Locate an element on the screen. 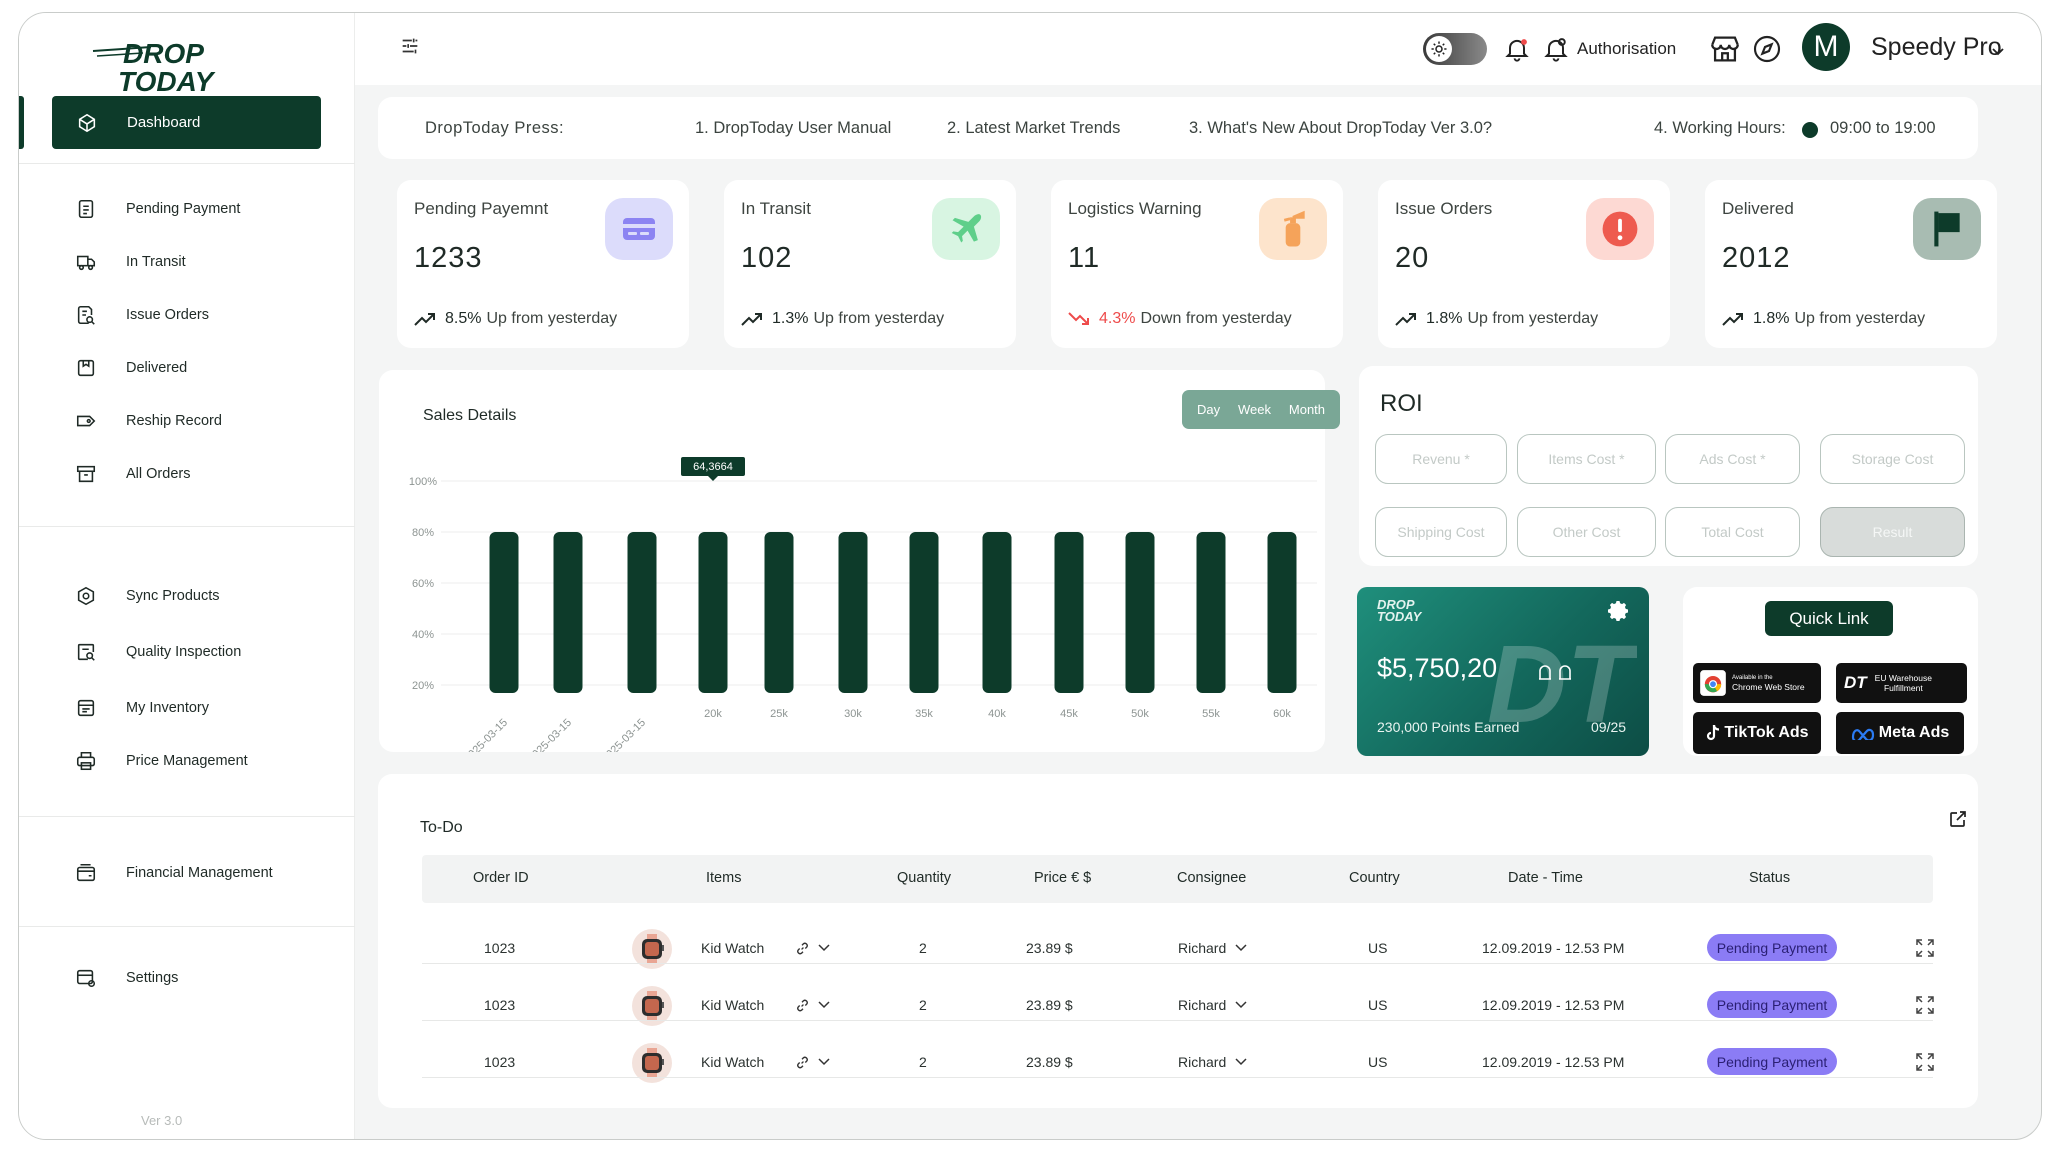  press-link-whats-new: 3. What's New About DropToday Ver 3.0? is located at coordinates (1341, 127).